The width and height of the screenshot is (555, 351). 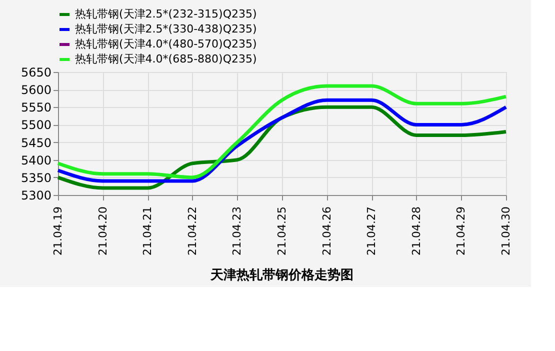 What do you see at coordinates (282, 231) in the screenshot?
I see `x-tick-label: 21.04.25` at bounding box center [282, 231].